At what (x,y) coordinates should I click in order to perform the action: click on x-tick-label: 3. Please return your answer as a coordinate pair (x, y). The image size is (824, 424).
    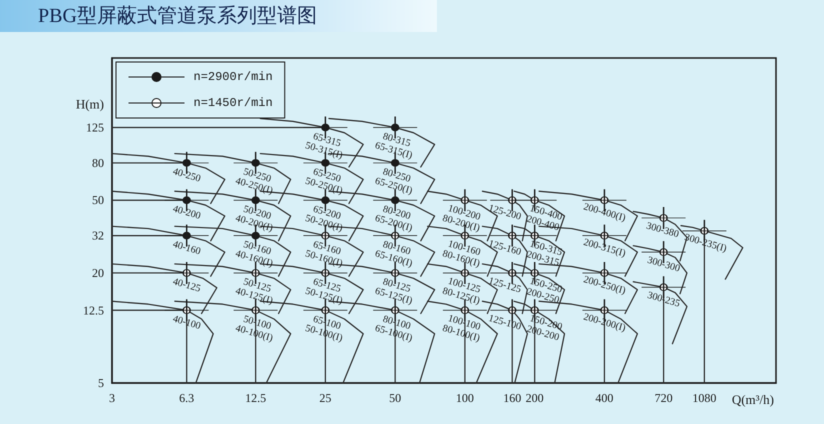
    Looking at the image, I should click on (112, 398).